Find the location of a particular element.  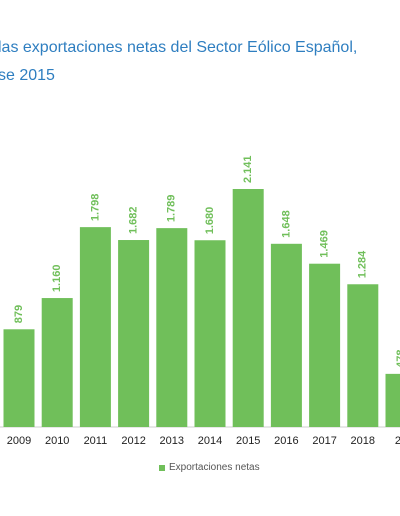

bar-2014 is located at coordinates (210, 333).